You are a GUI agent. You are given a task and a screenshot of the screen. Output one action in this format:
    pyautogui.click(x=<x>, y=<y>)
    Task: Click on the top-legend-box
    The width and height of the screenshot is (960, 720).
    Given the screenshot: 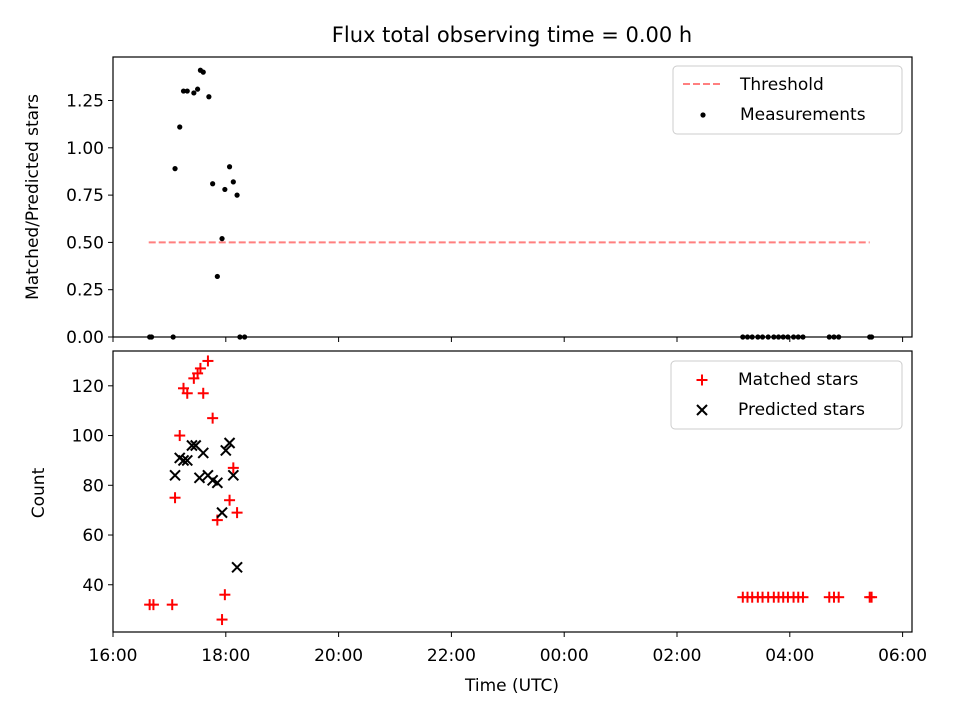 What is the action you would take?
    pyautogui.click(x=787, y=100)
    